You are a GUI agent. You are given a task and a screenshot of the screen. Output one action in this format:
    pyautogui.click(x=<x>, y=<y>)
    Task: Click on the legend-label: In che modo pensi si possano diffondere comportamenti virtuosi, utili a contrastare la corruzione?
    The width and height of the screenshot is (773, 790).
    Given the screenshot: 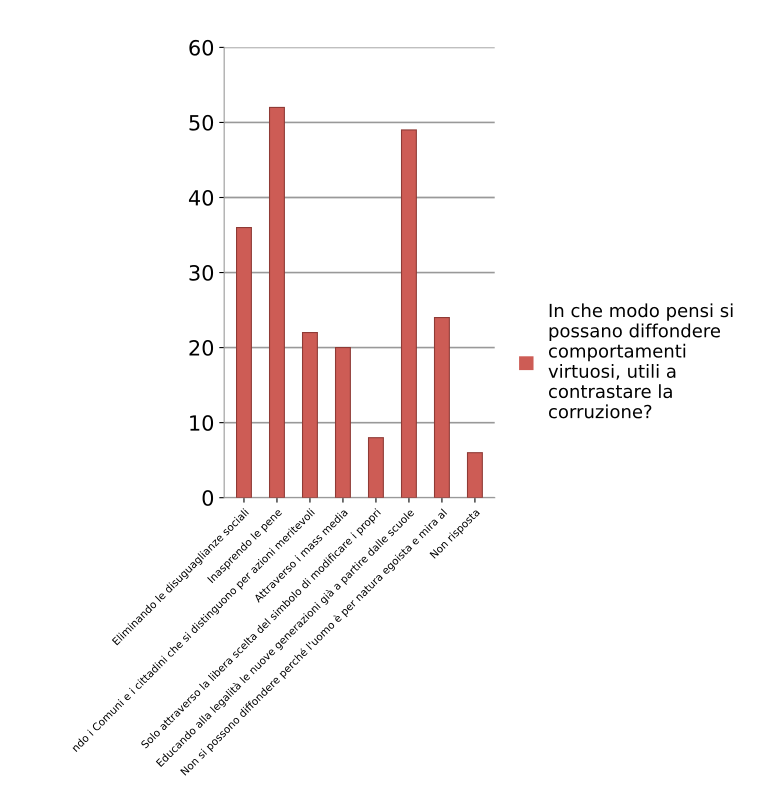 What is the action you would take?
    pyautogui.click(x=640, y=360)
    